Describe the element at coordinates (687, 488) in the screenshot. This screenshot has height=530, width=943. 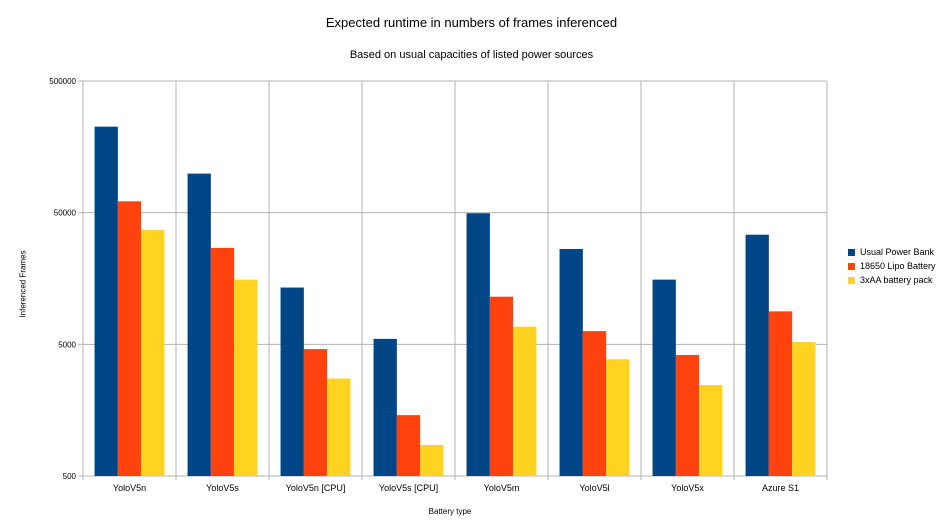
I see `x-tick-label: YoloV5x` at that location.